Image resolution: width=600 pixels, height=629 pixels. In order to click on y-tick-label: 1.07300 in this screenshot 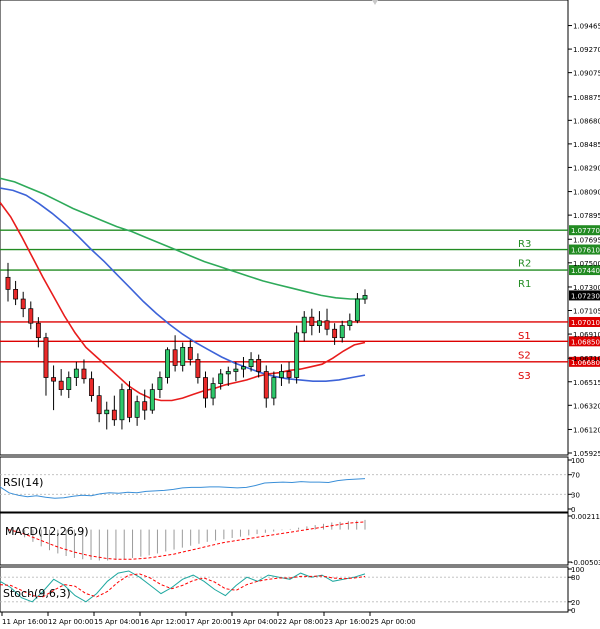, I will do `click(586, 288)`.